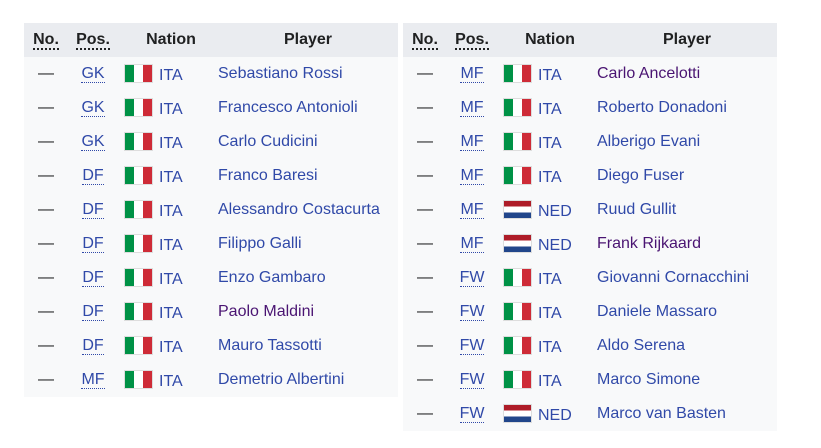  What do you see at coordinates (280, 73) in the screenshot?
I see `player-link: Sebastiano Rossi` at bounding box center [280, 73].